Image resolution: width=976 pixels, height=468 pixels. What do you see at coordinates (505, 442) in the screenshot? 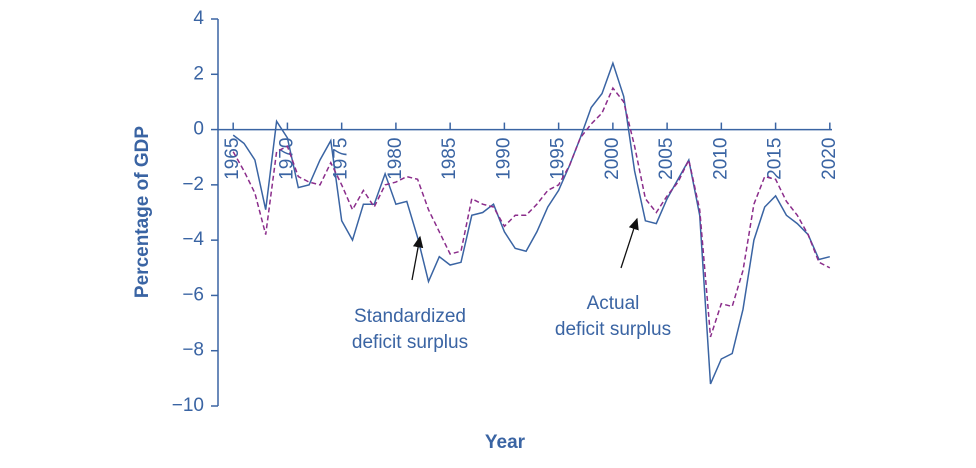
I see `x-axis-label: Year` at bounding box center [505, 442].